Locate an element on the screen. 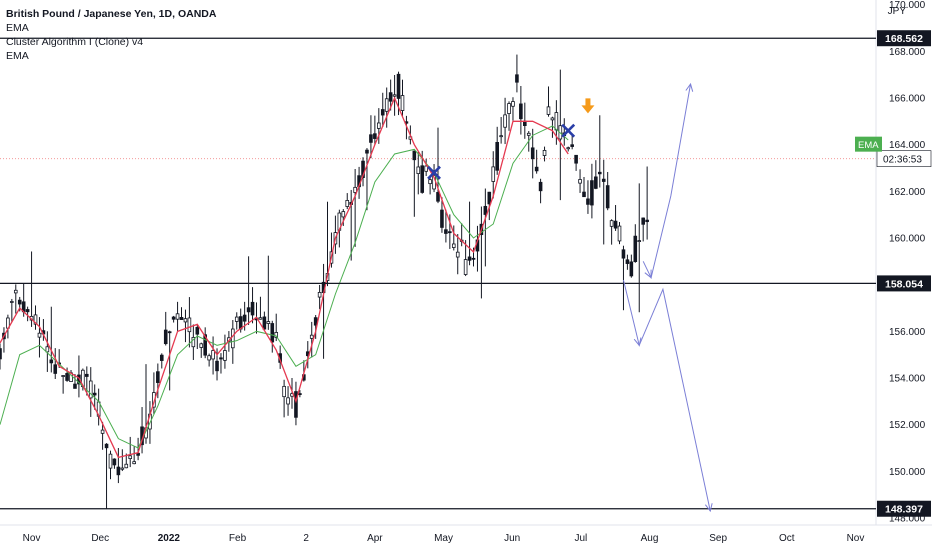 This screenshot has width=932, height=555. ema-badge is located at coordinates (868, 144).